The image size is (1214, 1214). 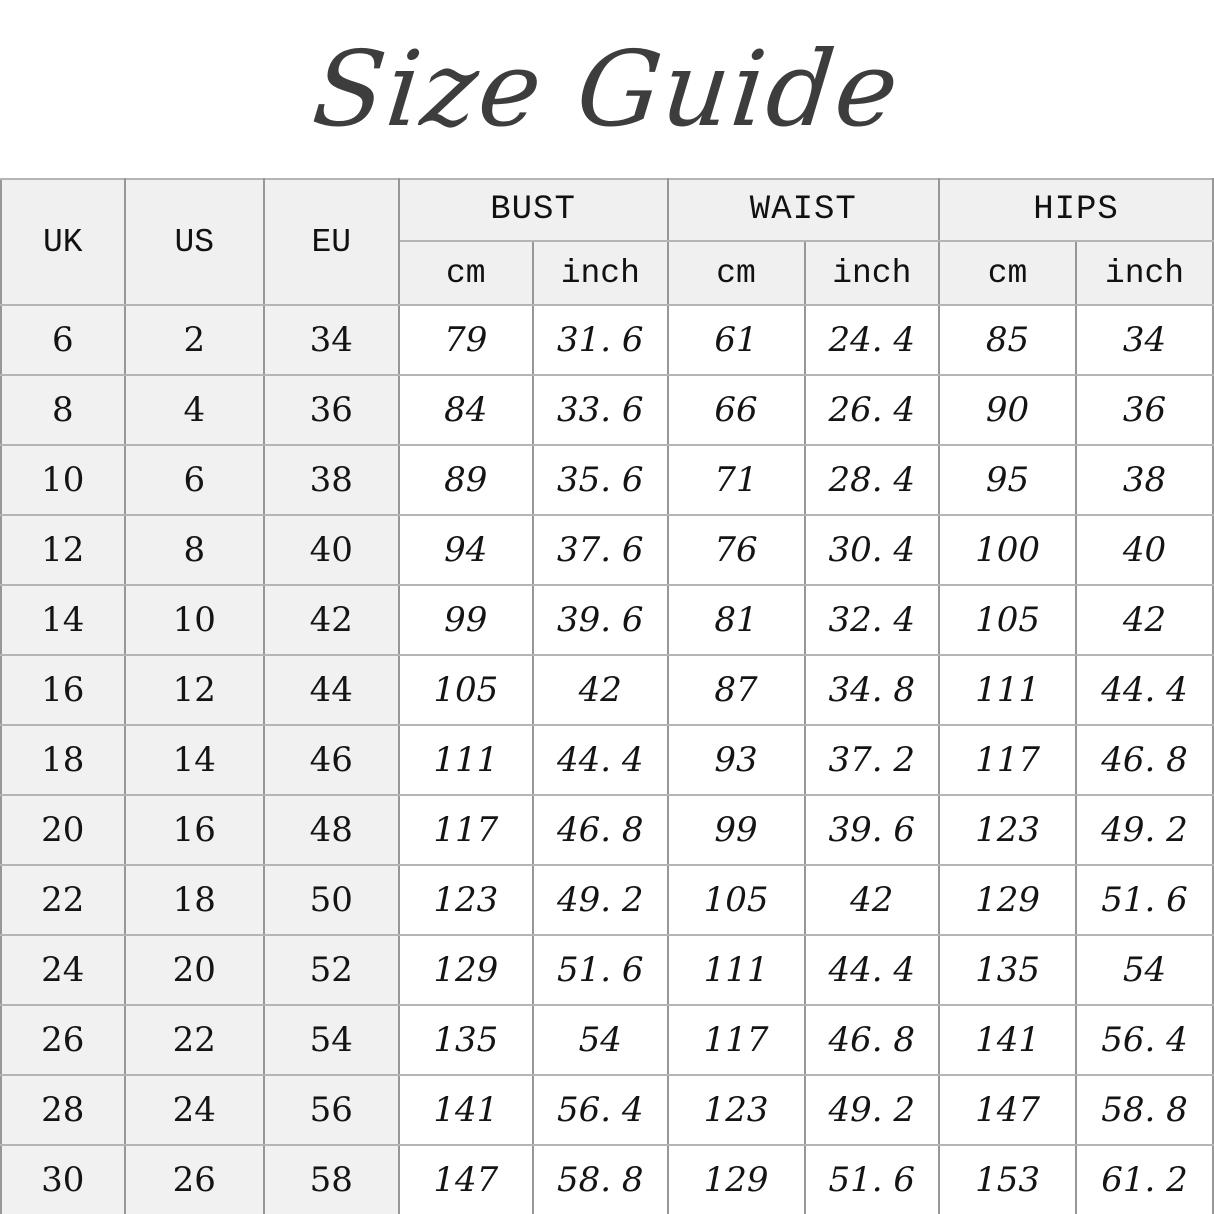 What do you see at coordinates (63, 1040) in the screenshot?
I see `cell-uk: 26` at bounding box center [63, 1040].